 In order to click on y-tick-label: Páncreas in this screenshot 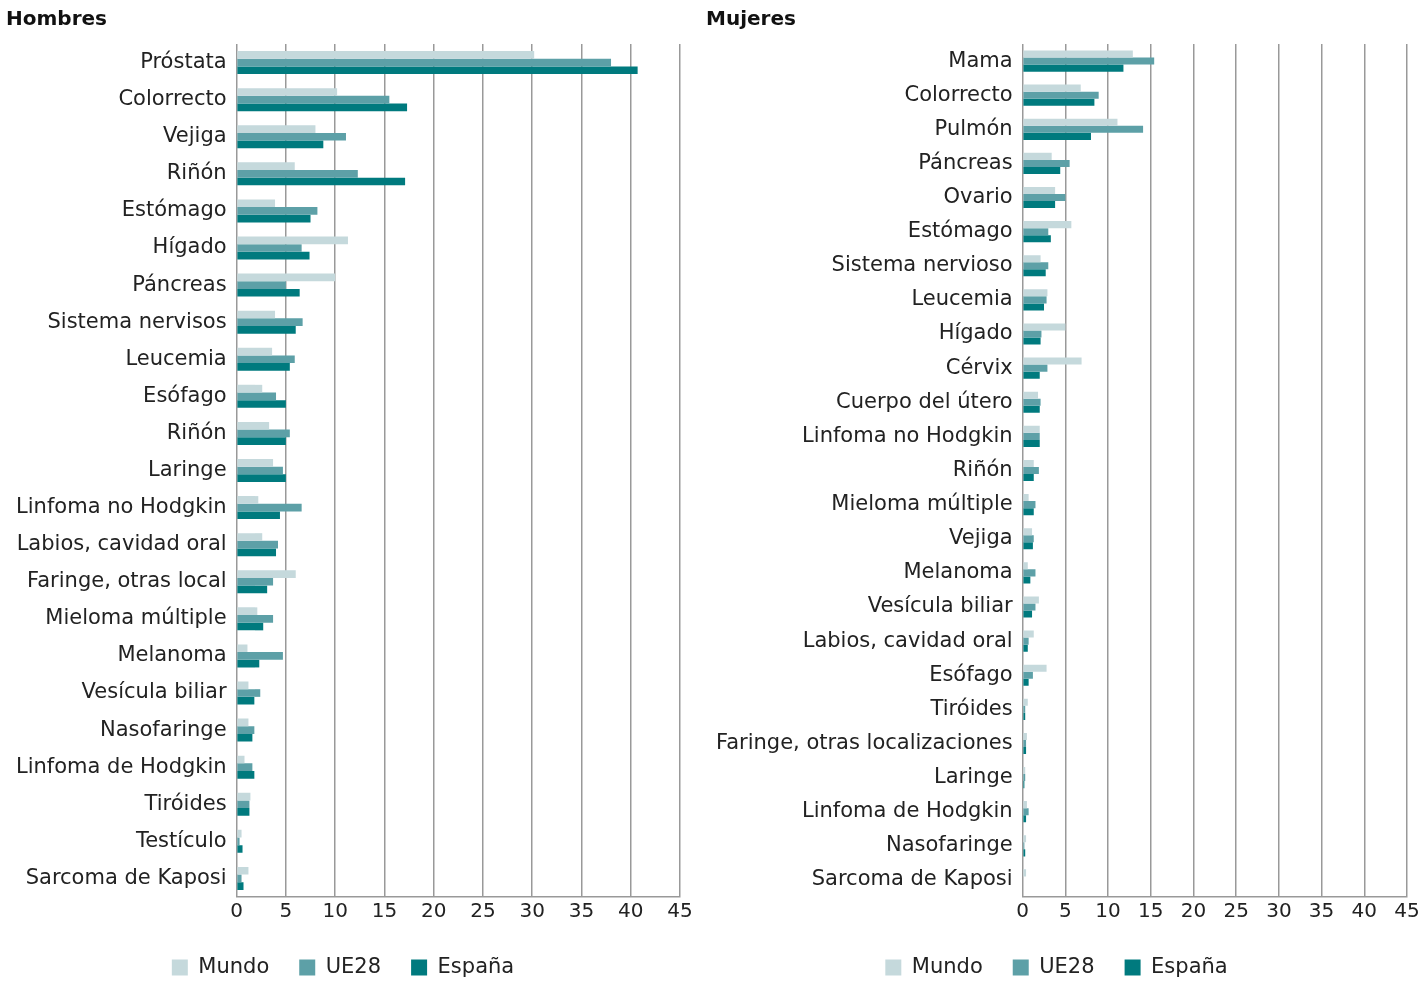, I will do `click(965, 161)`.